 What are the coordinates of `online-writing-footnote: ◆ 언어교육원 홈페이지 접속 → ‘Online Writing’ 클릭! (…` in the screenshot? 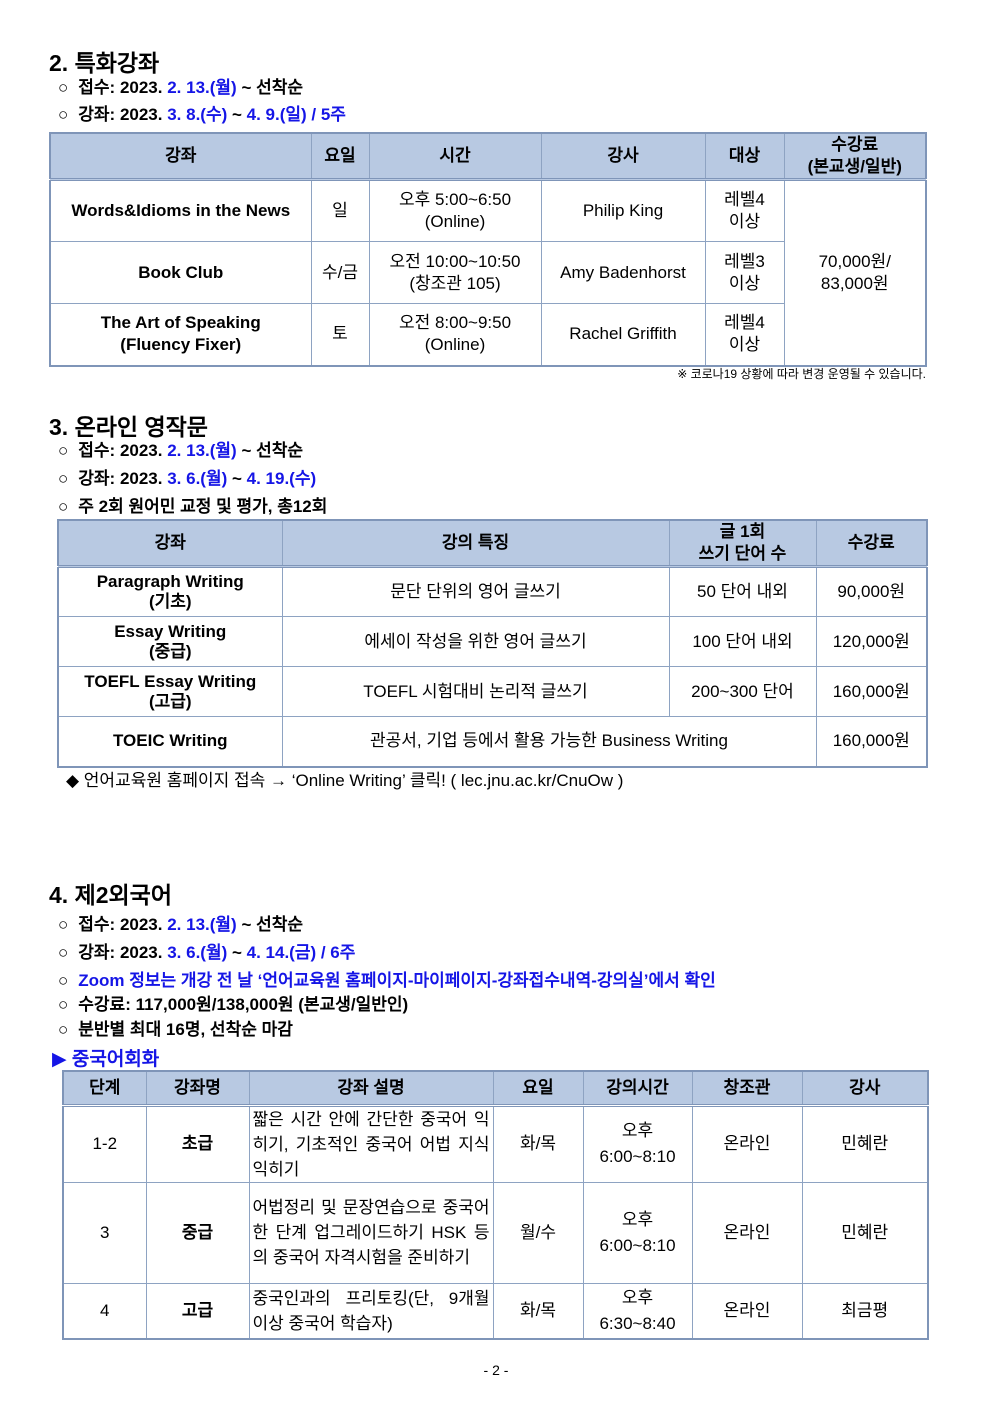 It's located at (345, 780).